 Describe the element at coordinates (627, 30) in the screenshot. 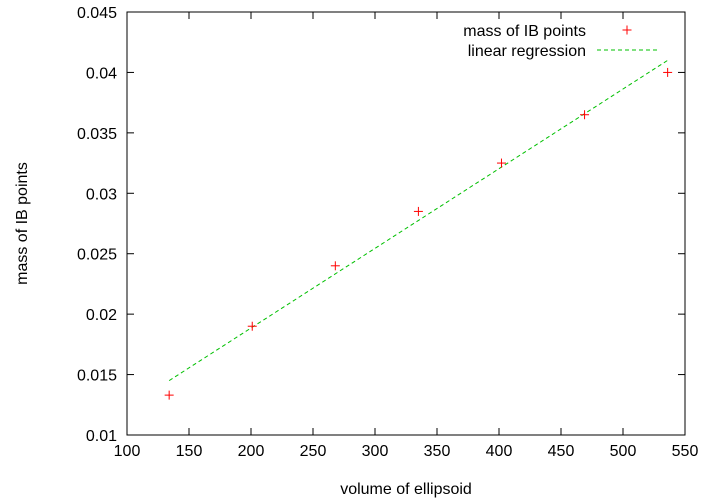

I see `legend-sample-marker` at that location.